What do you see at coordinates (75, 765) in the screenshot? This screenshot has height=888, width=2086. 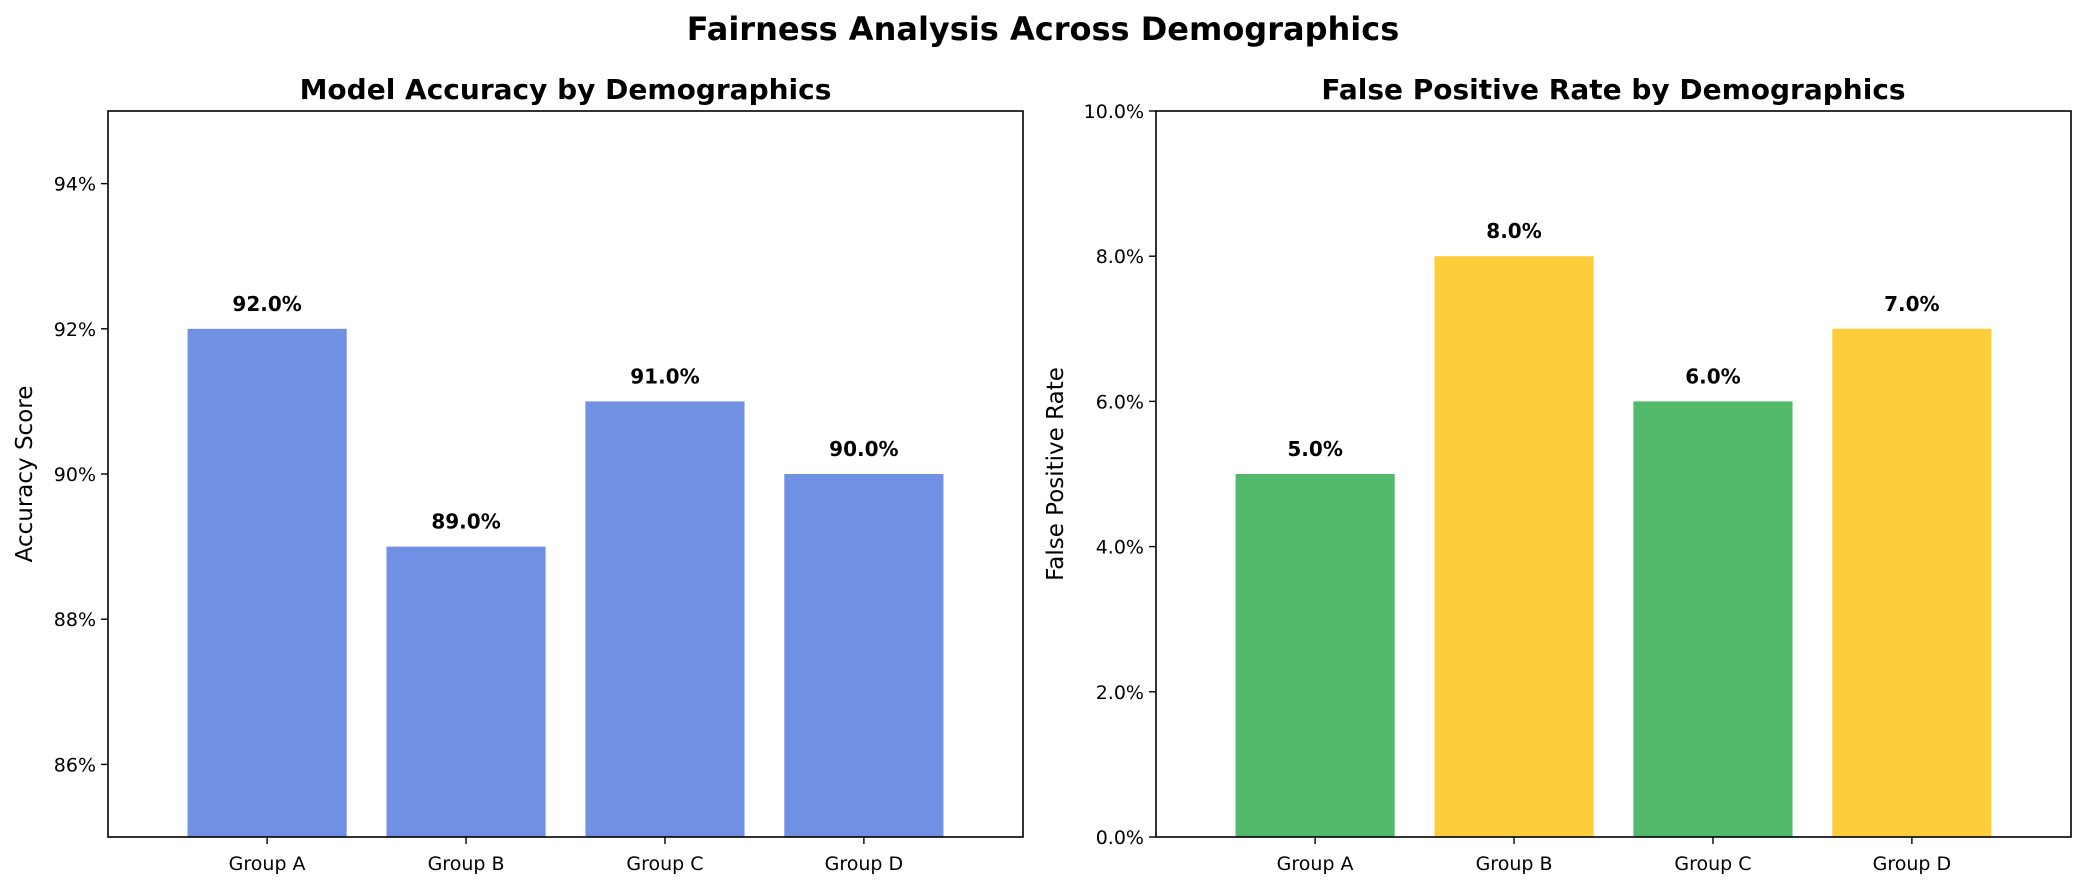 I see `accuracy-ytick-label-1: 86%` at bounding box center [75, 765].